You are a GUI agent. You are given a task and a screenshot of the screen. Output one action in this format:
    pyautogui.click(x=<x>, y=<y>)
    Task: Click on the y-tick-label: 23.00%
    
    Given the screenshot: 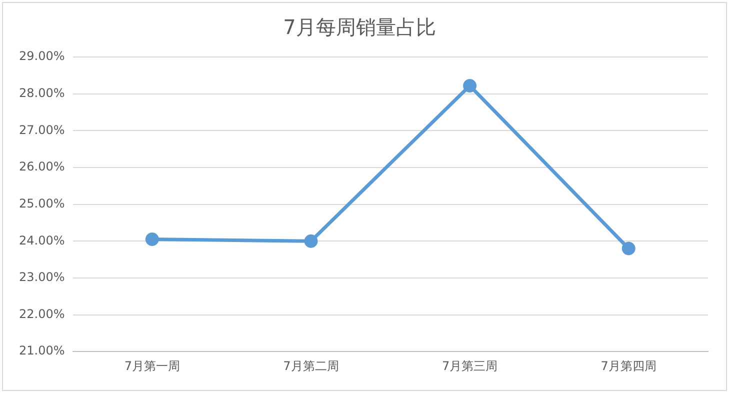 What is the action you would take?
    pyautogui.click(x=41, y=277)
    